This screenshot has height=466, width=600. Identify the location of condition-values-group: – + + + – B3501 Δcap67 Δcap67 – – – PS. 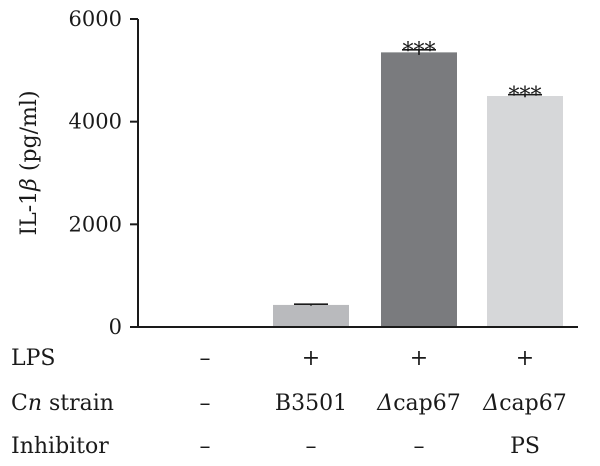
(383, 402).